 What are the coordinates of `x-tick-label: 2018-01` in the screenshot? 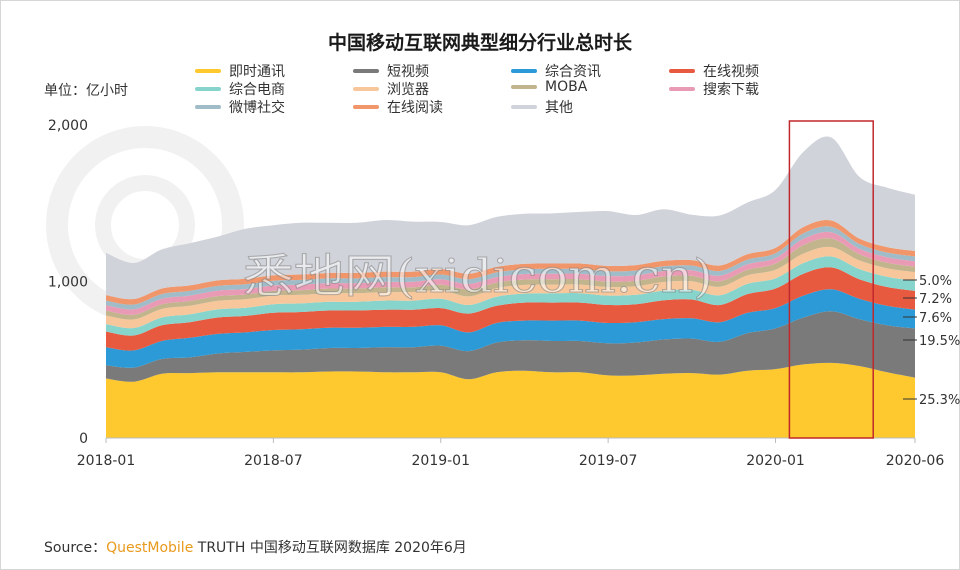 It's located at (106, 461).